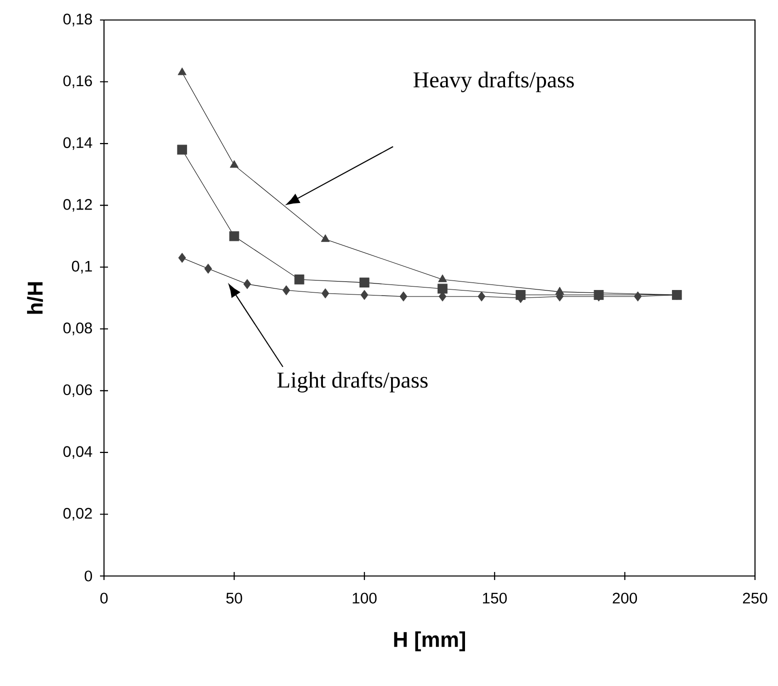  I want to click on y-tick-label: 0,12, so click(77, 205).